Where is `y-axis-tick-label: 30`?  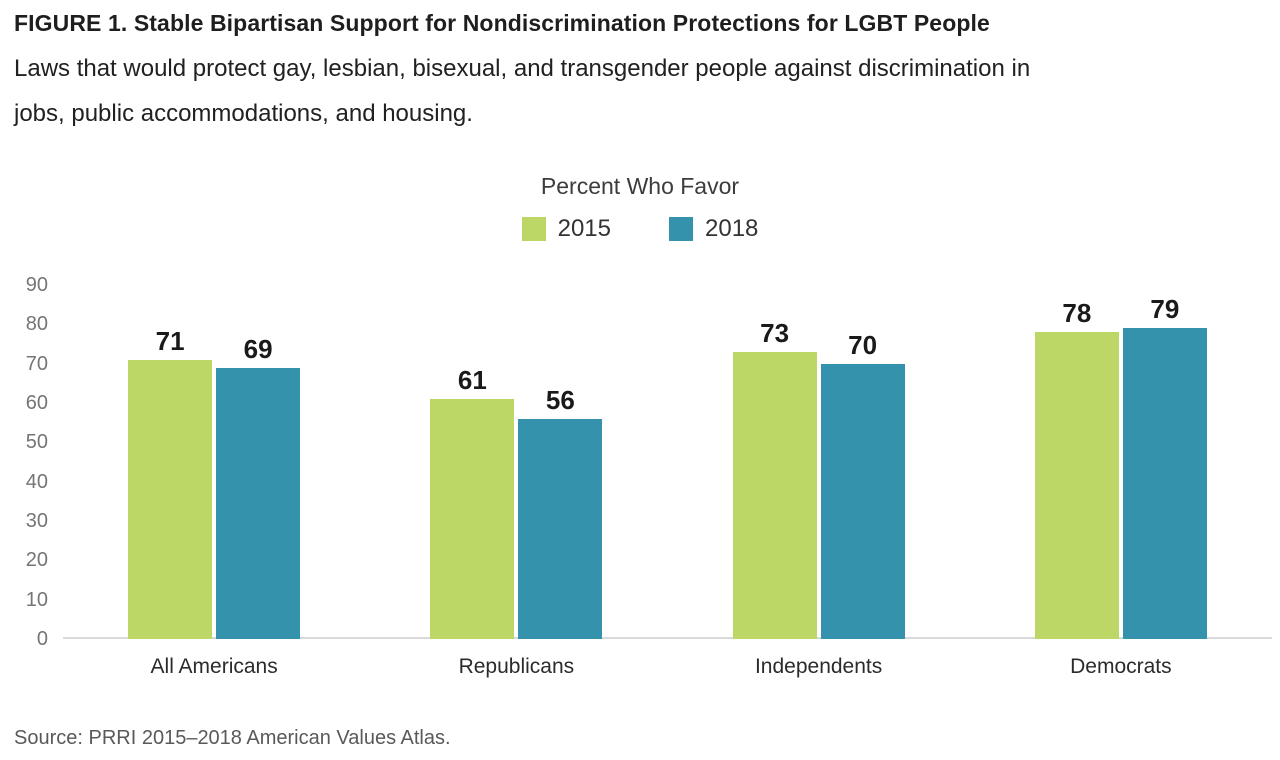
y-axis-tick-label: 30 is located at coordinates (36, 521).